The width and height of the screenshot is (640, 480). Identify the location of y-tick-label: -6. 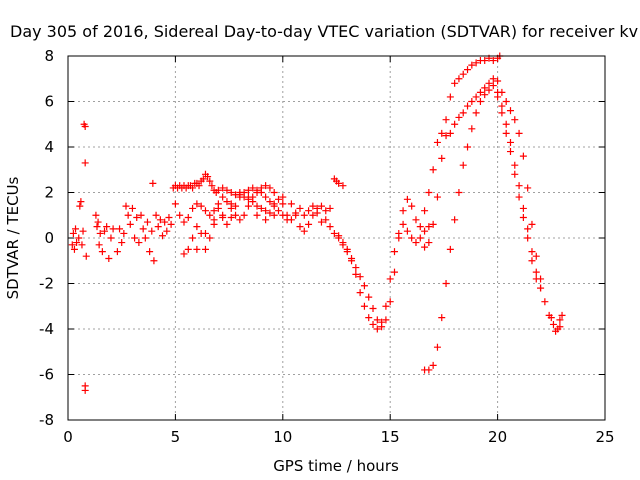
(46, 375).